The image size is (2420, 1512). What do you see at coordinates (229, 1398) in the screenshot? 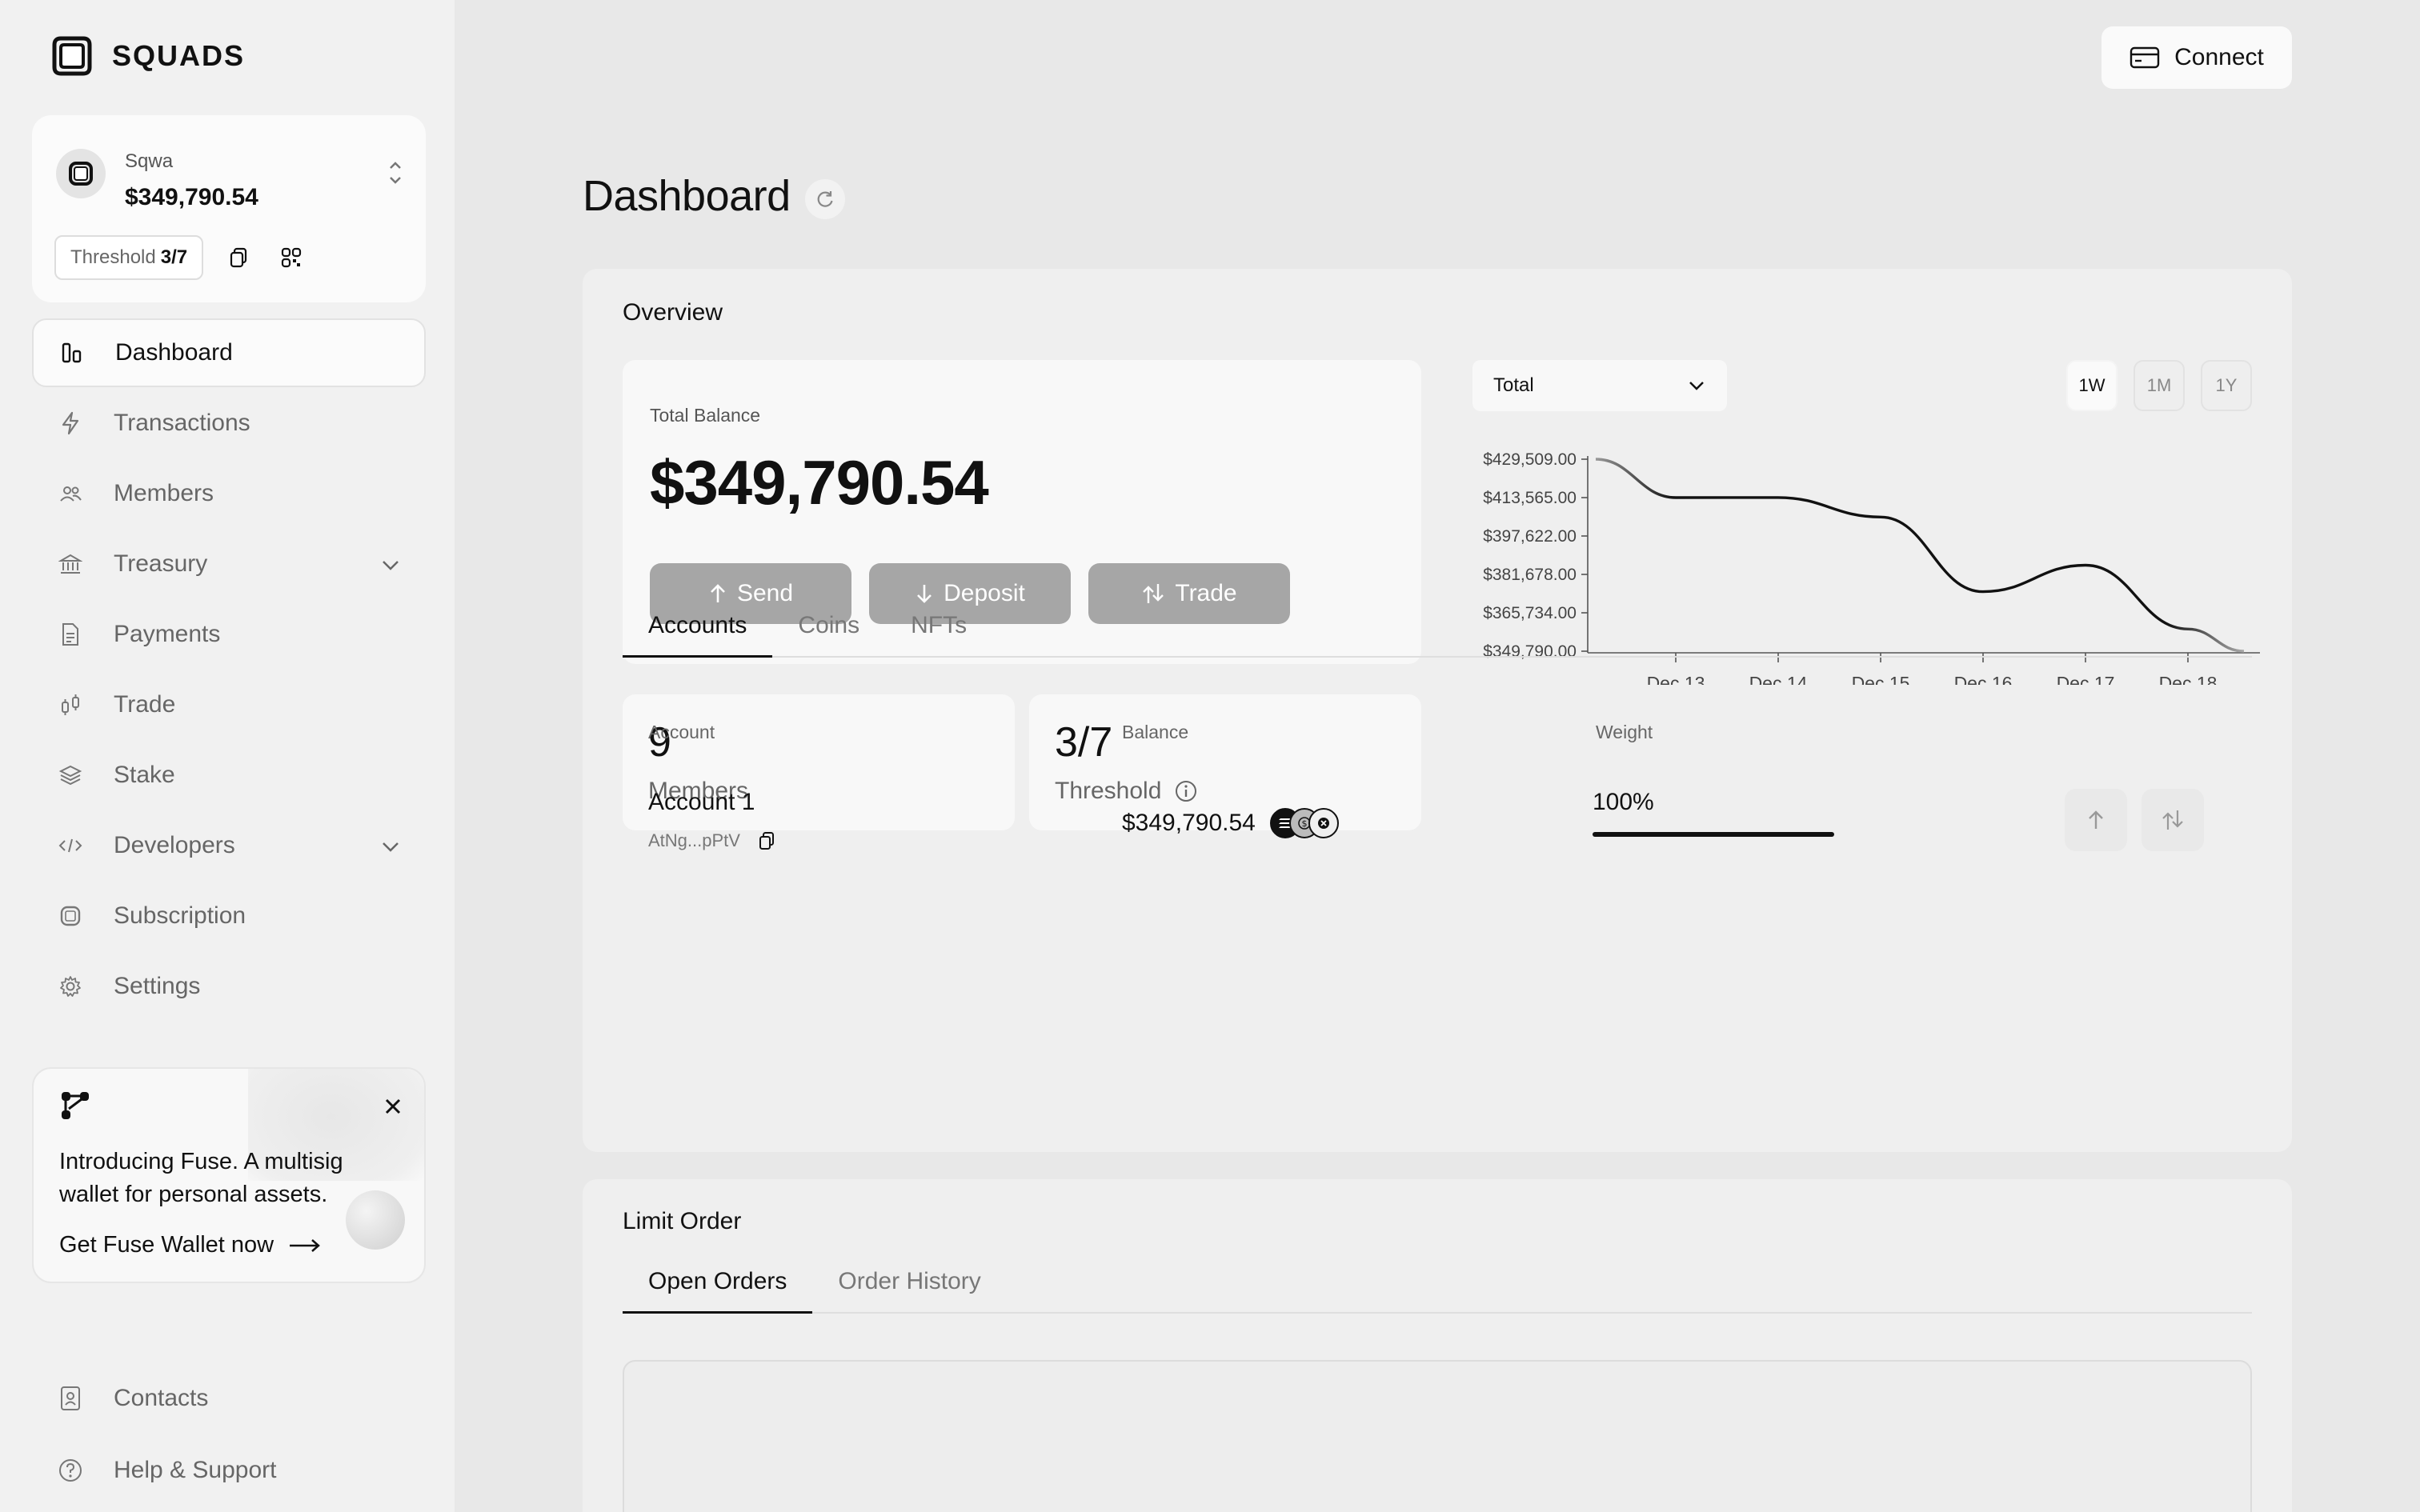
I see `nav-item-contacts: Contacts` at bounding box center [229, 1398].